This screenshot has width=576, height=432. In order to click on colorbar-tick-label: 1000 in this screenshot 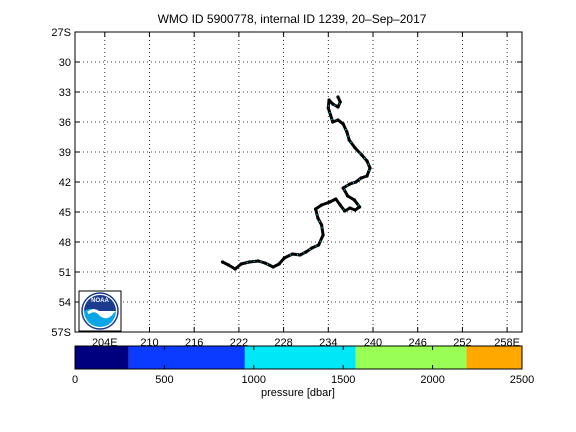, I will do `click(254, 380)`.